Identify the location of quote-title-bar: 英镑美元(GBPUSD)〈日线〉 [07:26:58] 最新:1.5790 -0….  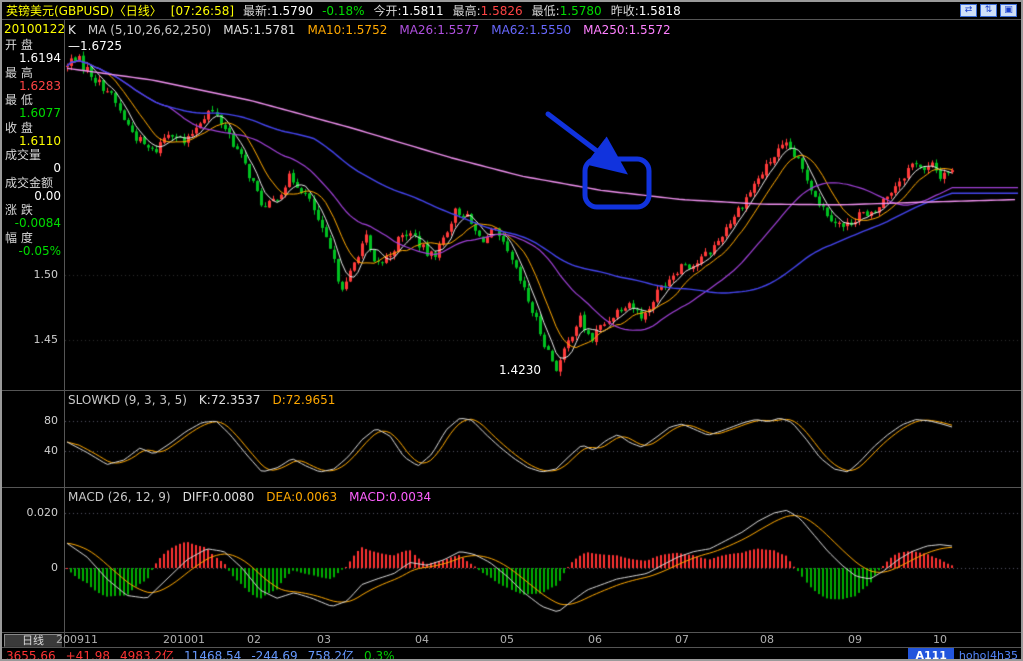
(511, 11).